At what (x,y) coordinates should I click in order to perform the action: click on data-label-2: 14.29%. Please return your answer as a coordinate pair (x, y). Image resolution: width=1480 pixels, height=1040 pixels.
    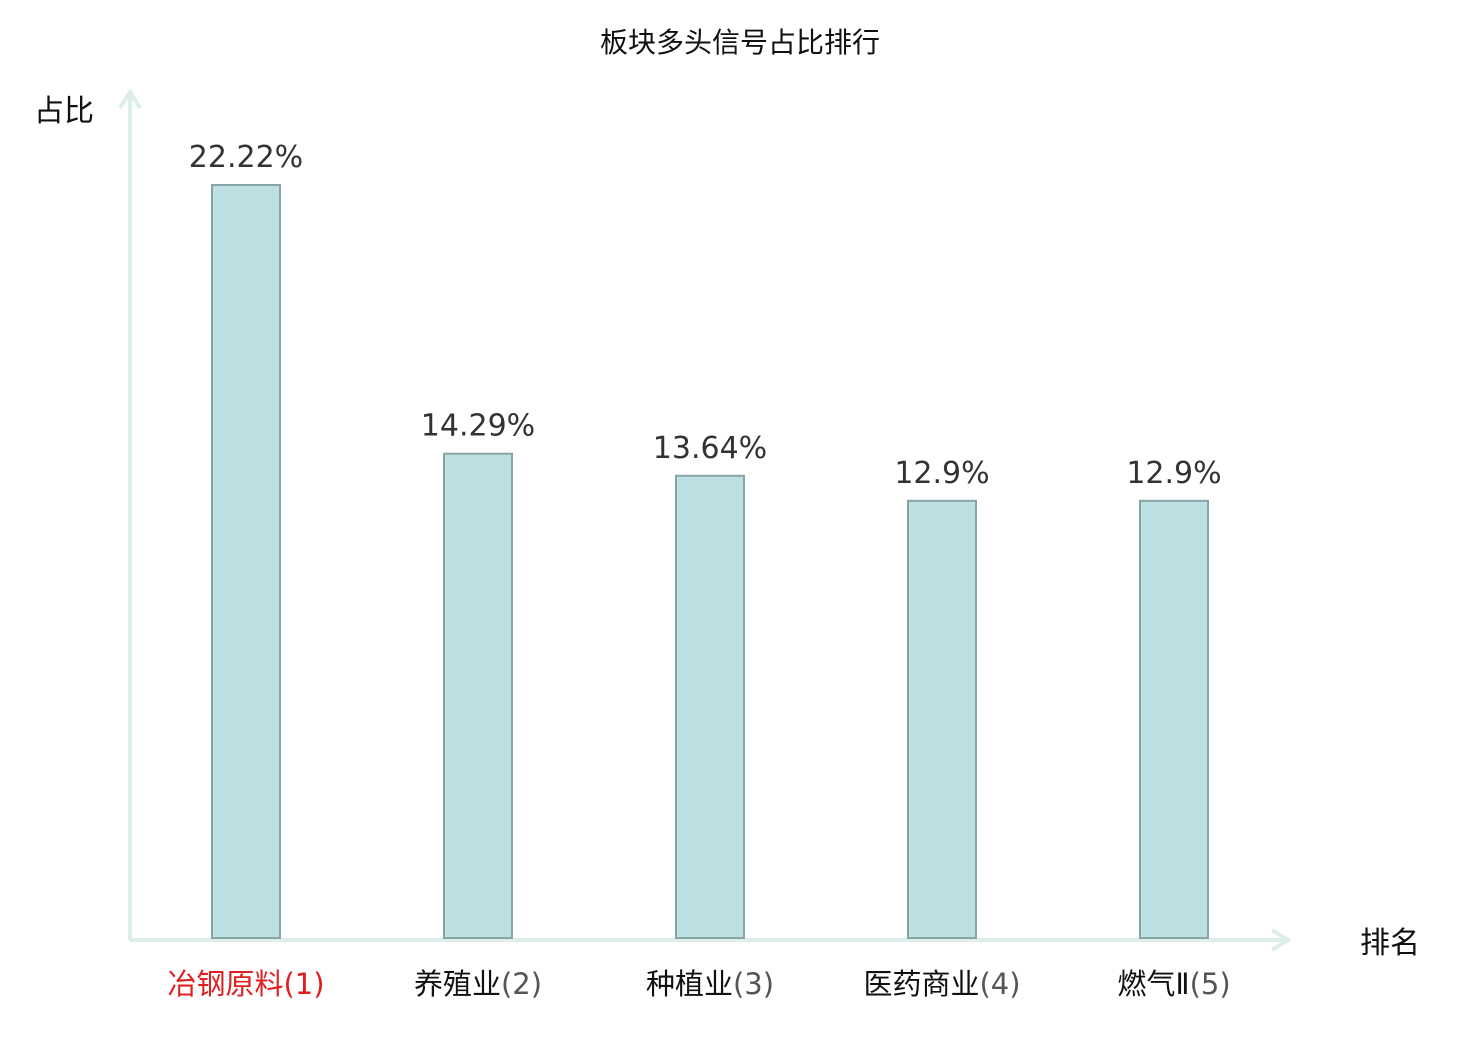
    Looking at the image, I should click on (478, 426).